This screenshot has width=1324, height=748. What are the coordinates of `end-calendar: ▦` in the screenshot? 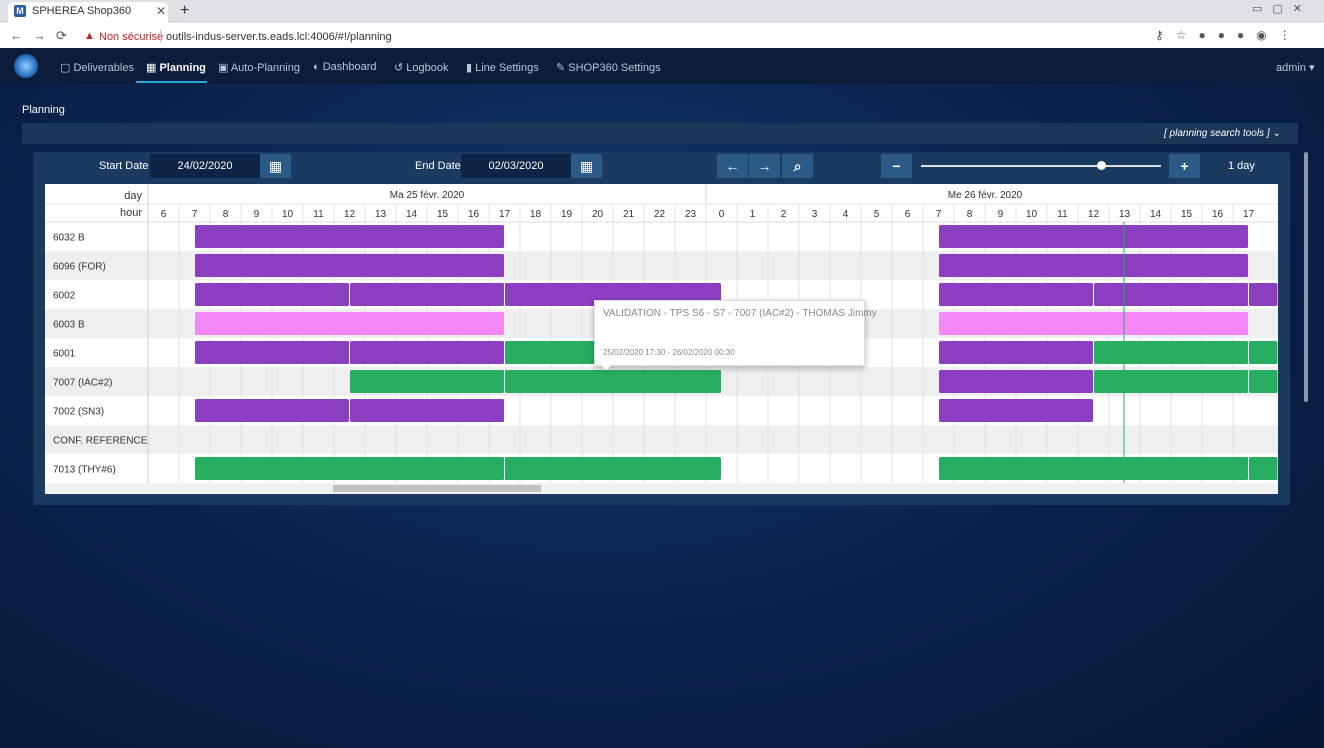 It's located at (586, 166).